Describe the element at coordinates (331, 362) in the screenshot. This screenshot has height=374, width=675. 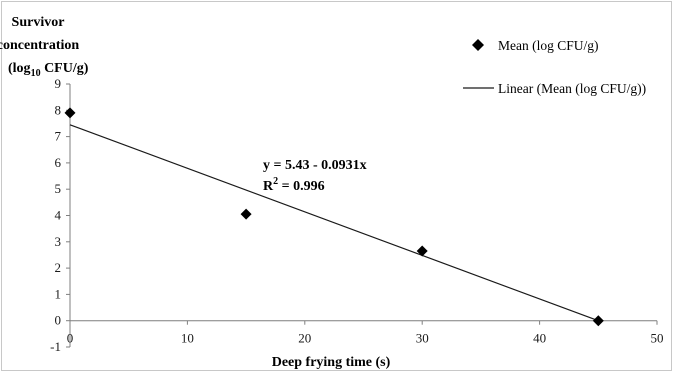
I see `xlabel: Deep frying time (s)` at that location.